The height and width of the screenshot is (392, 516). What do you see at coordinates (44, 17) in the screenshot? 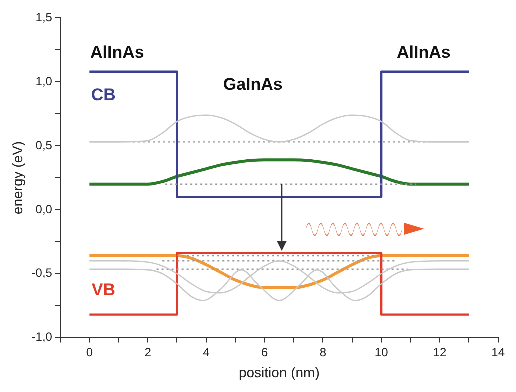
I see `y-tick-label: 1,5` at bounding box center [44, 17].